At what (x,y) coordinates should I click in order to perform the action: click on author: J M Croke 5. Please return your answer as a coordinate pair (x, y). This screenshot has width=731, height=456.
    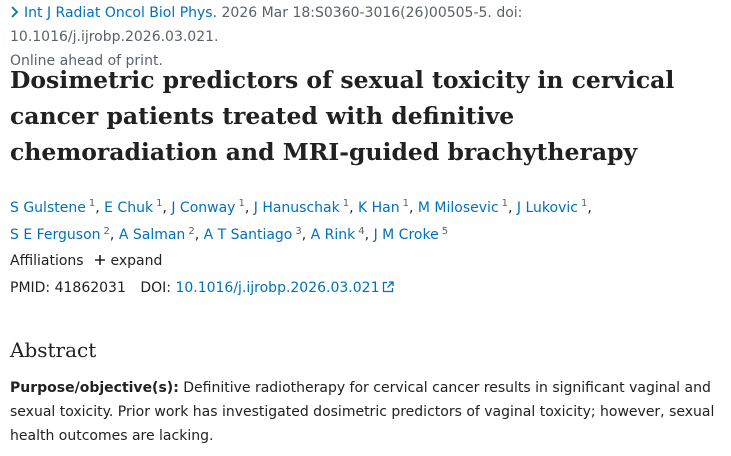
    Looking at the image, I should click on (411, 234).